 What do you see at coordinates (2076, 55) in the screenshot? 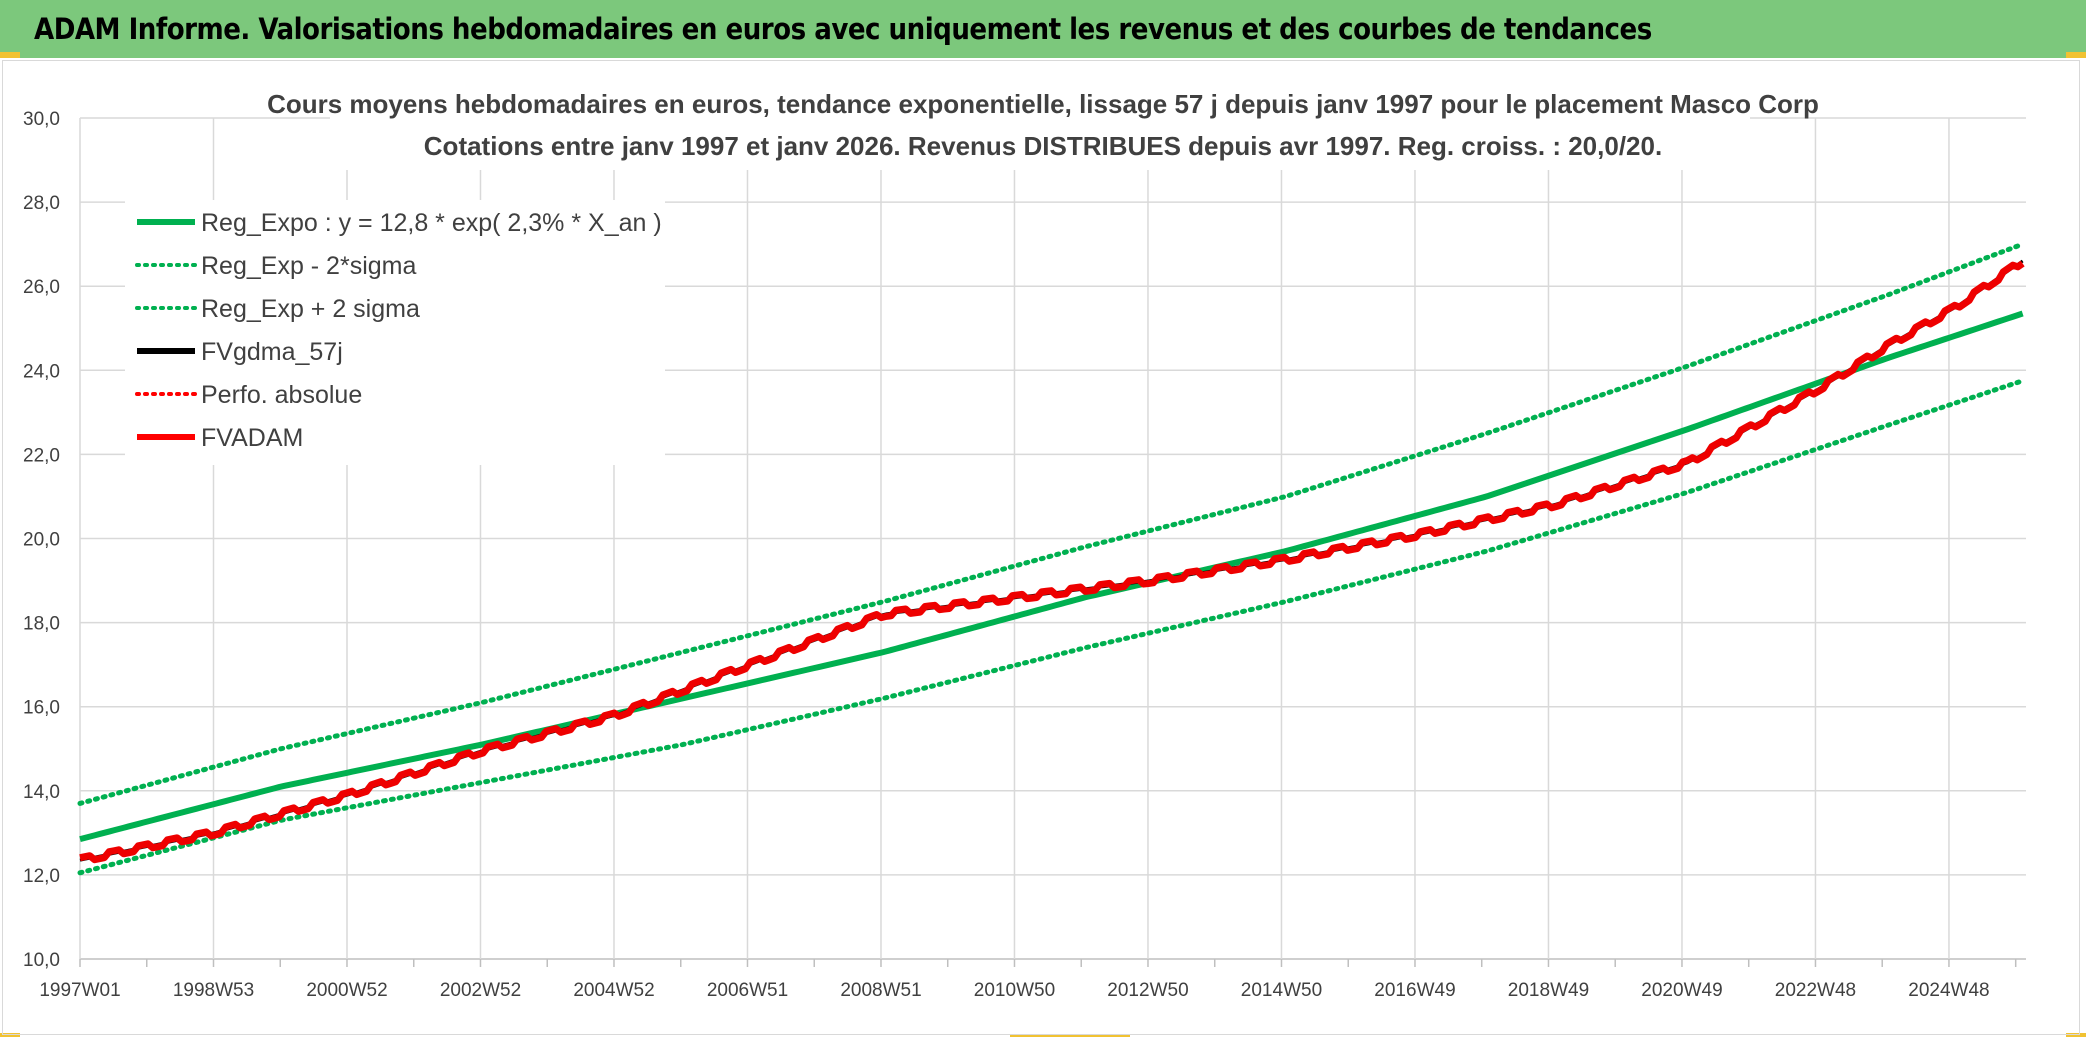
I see `corner-marker-top-right` at bounding box center [2076, 55].